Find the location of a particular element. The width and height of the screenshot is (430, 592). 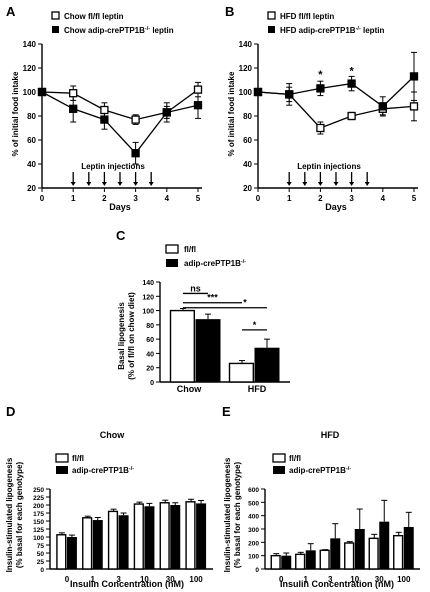

significance-label: ns is located at coordinates (195, 288).